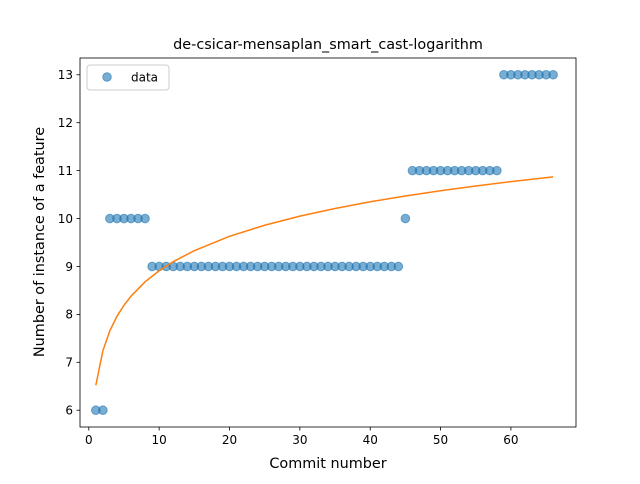  I want to click on legend-marker, so click(107, 77).